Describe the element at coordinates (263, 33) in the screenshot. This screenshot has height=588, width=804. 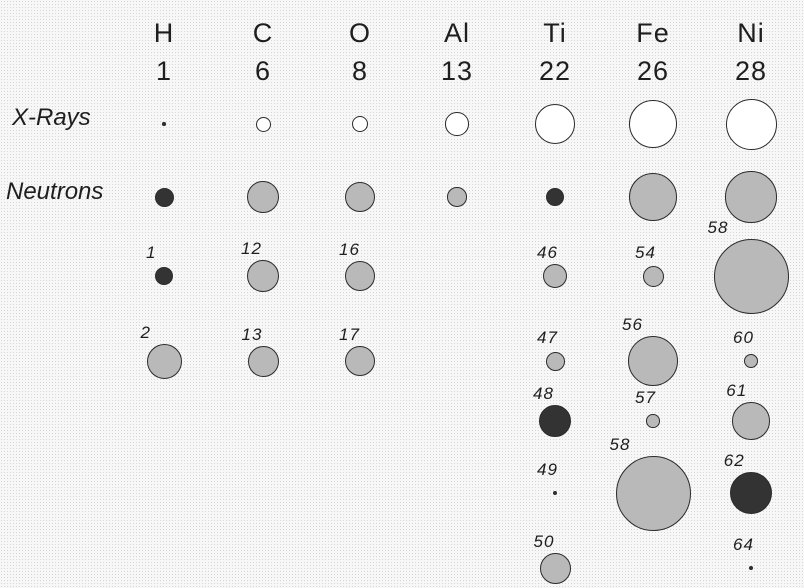
I see `element-symbol: C` at that location.